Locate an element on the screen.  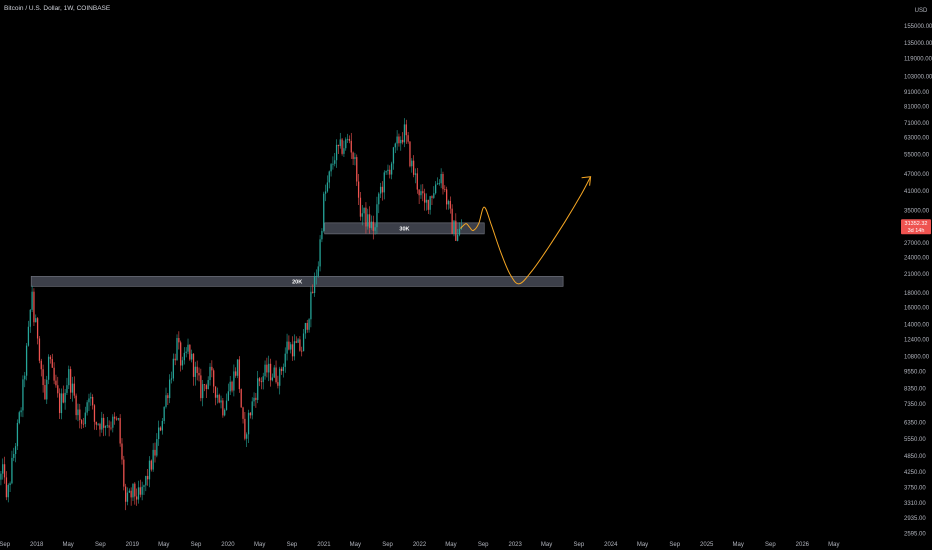
time-tick-label: 2023 is located at coordinates (515, 545).